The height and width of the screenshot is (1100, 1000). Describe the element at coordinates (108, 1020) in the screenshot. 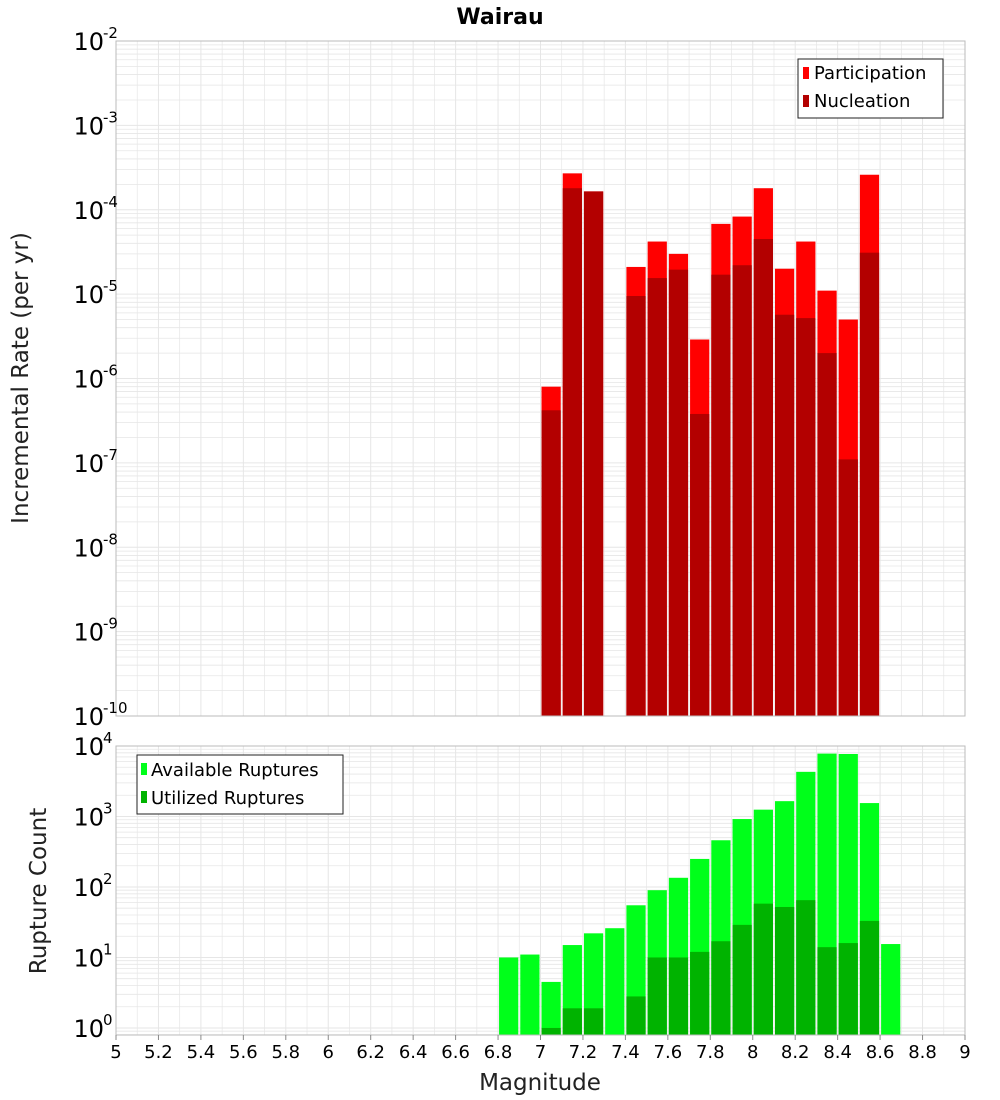

I see `y-tick-label-exponent: 0` at that location.